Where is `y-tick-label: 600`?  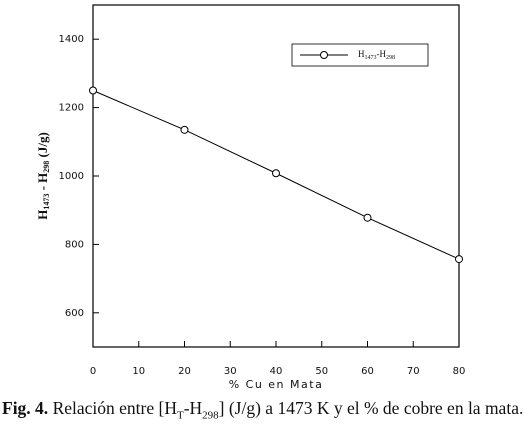
y-tick-label: 600 is located at coordinates (74, 313).